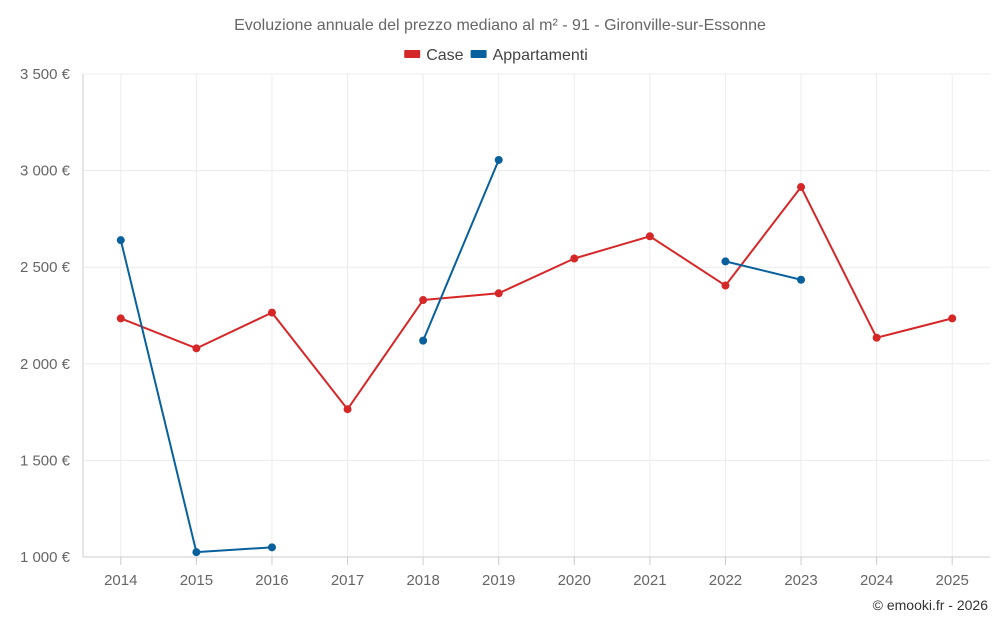  I want to click on x-tick-label: 2025, so click(952, 580).